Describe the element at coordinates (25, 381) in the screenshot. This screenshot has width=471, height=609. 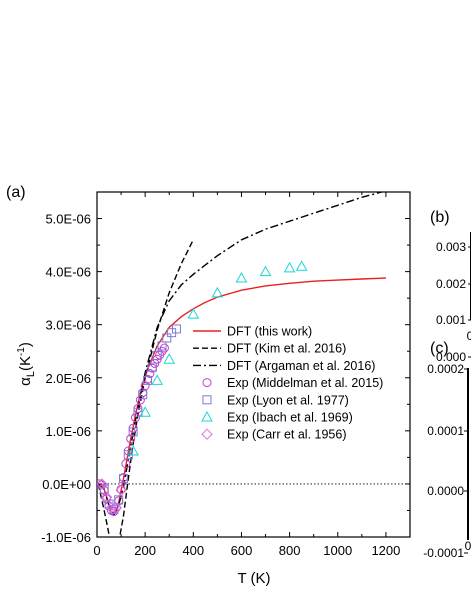
I see `y-axis-title-main: α` at that location.